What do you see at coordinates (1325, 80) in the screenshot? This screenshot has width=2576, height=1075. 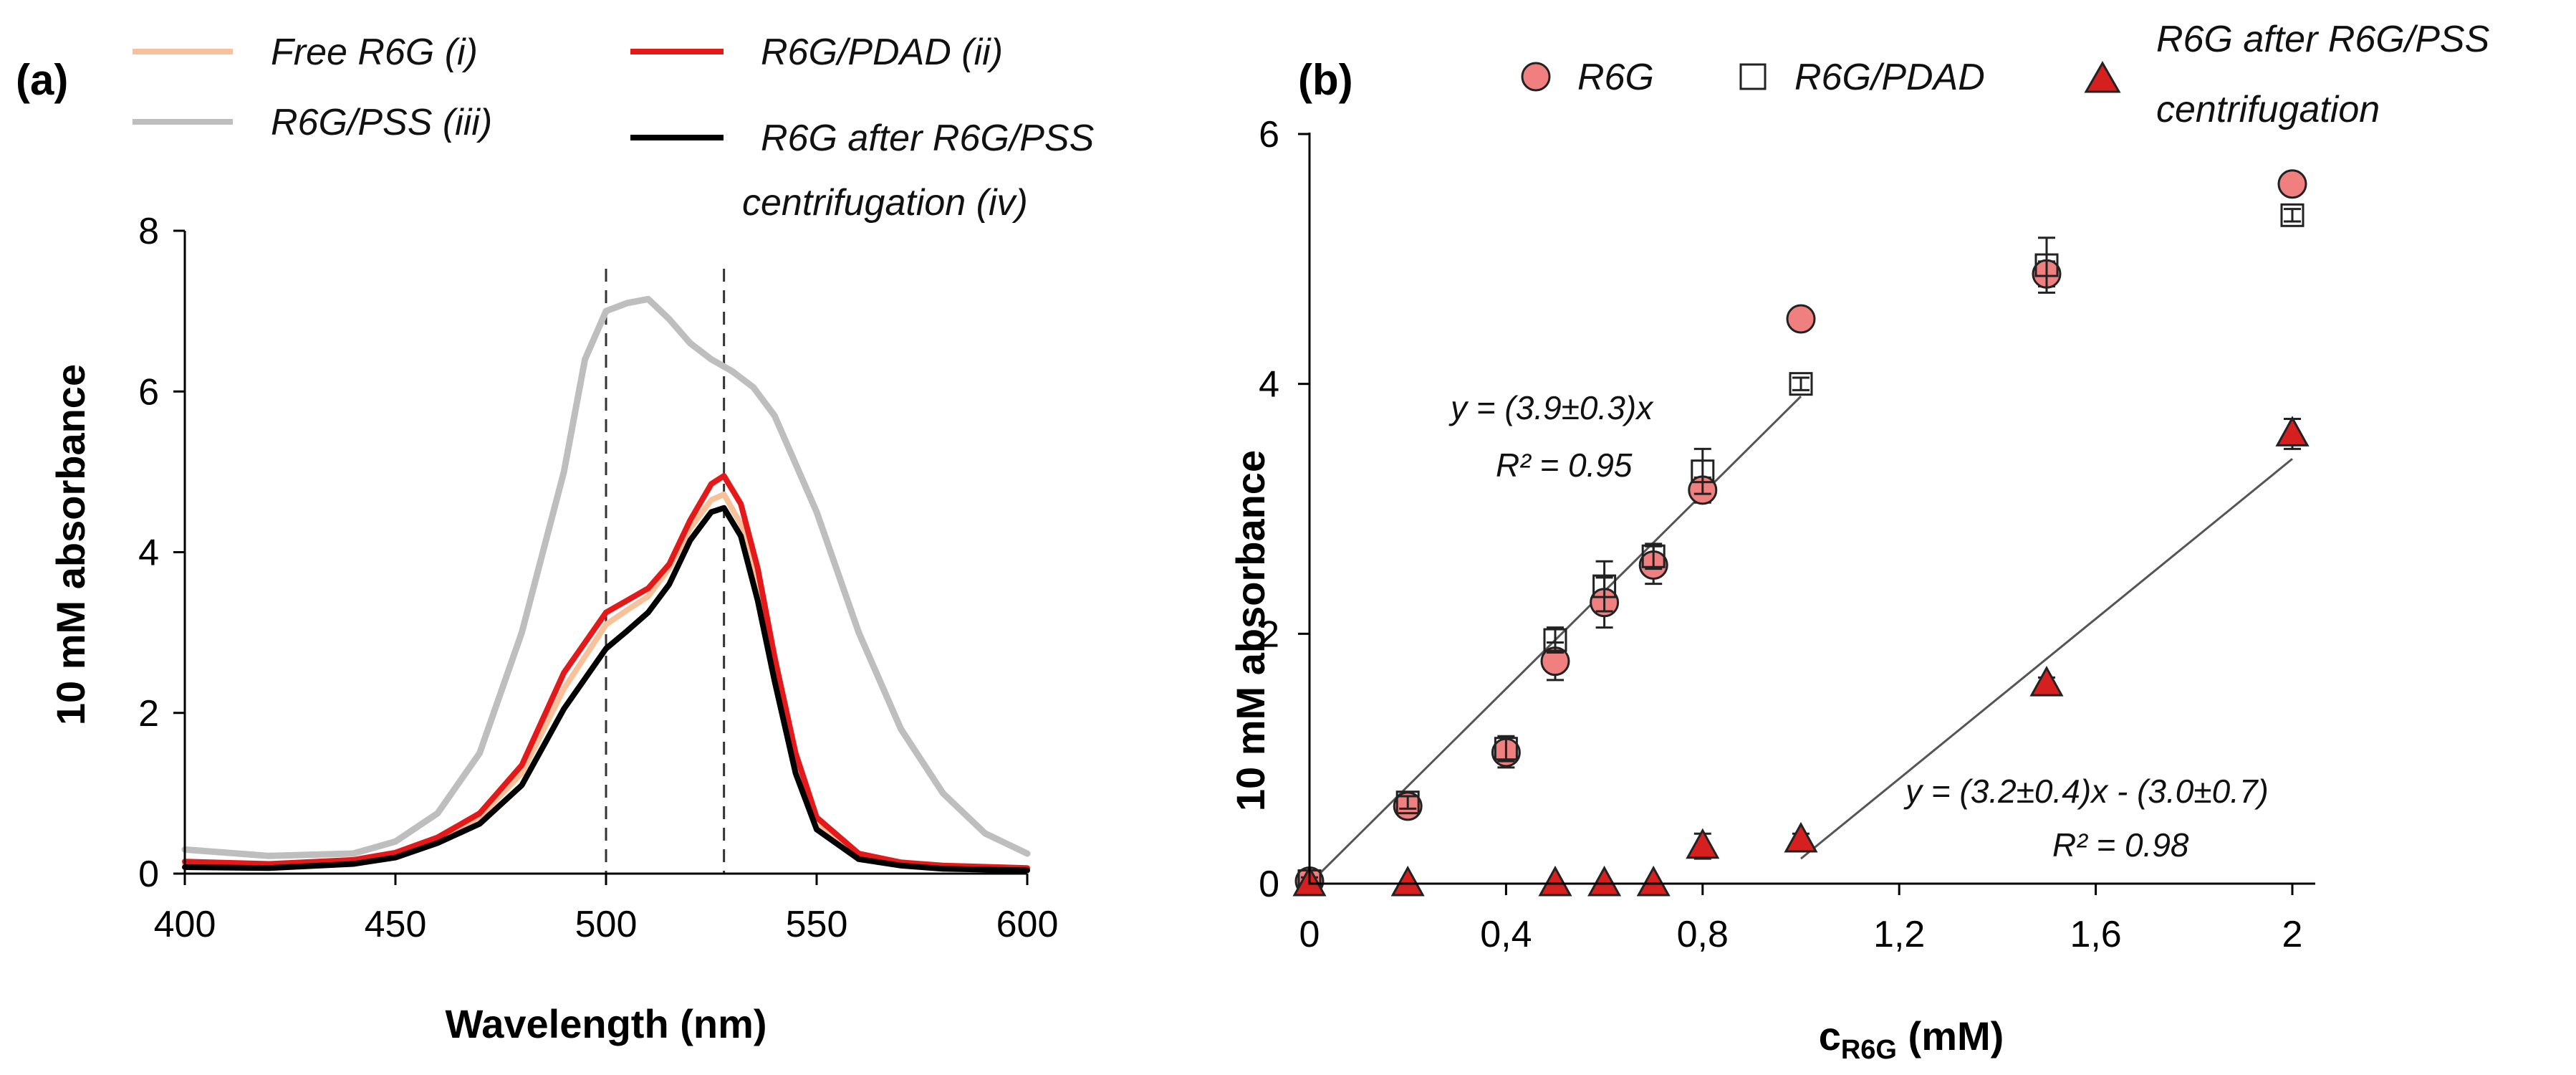 I see `panel-b-label: (b)` at bounding box center [1325, 80].